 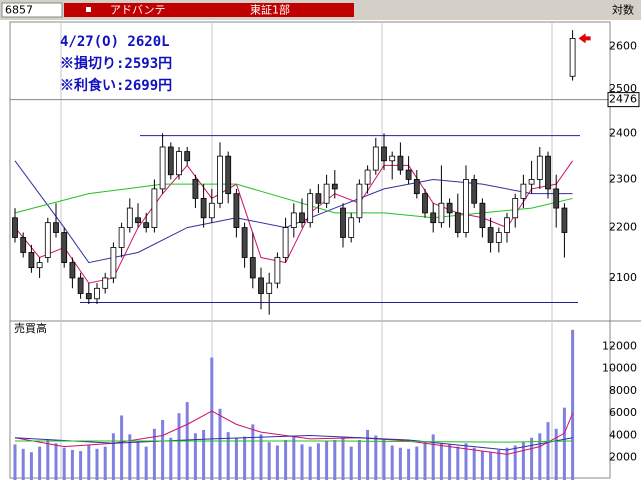 I want to click on marker, so click(x=88, y=9).